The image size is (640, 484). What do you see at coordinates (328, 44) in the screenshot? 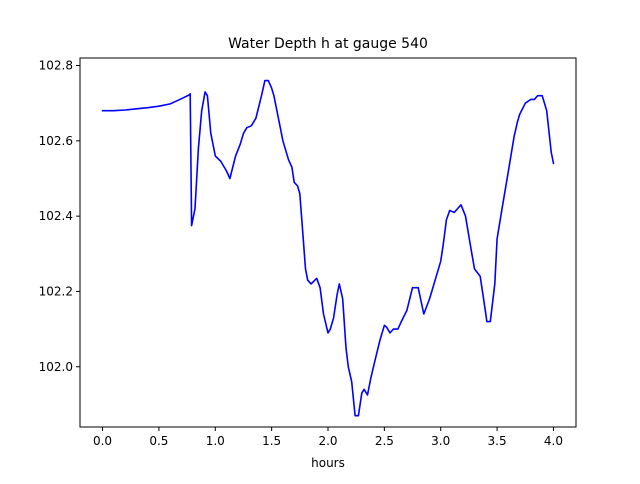
I see `chart-title: Water Depth h at gauge 540` at bounding box center [328, 44].